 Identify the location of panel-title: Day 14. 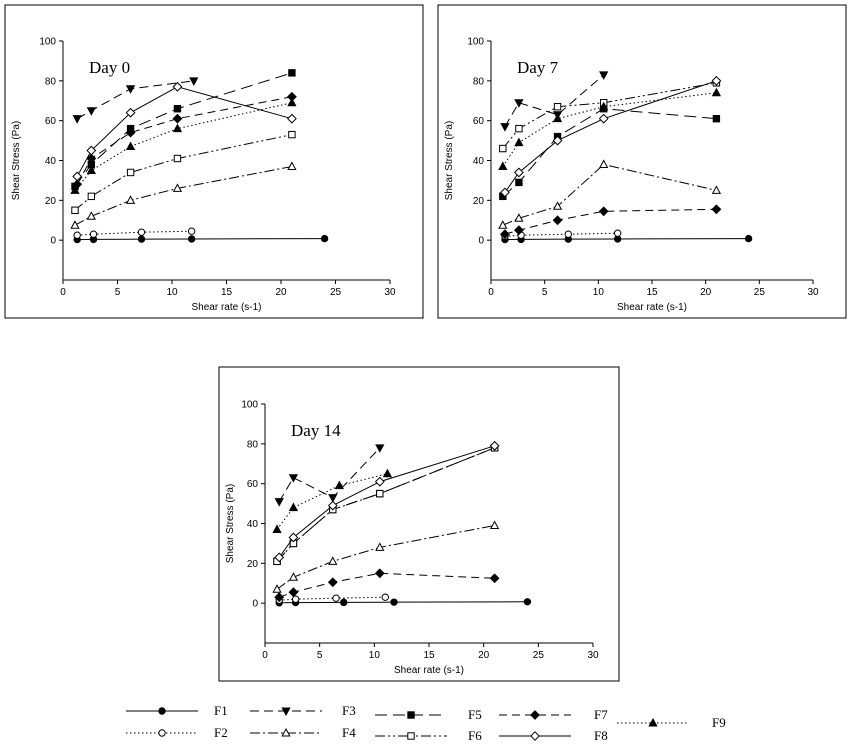
(316, 430).